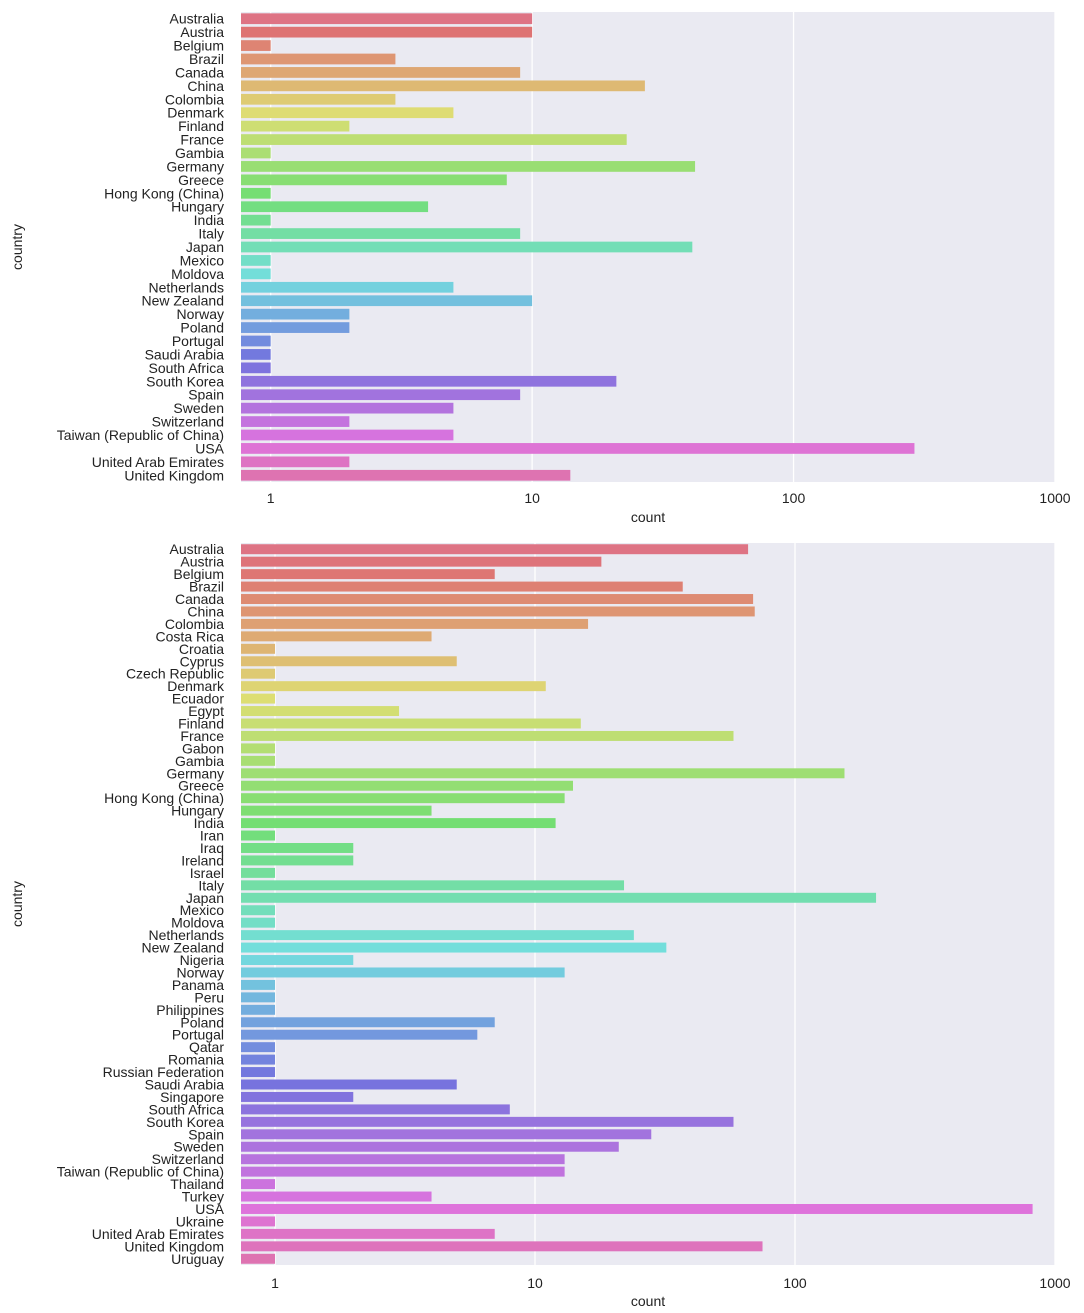 The width and height of the screenshot is (1084, 1313). Describe the element at coordinates (202, 910) in the screenshot. I see `category-label: Mexico` at that location.